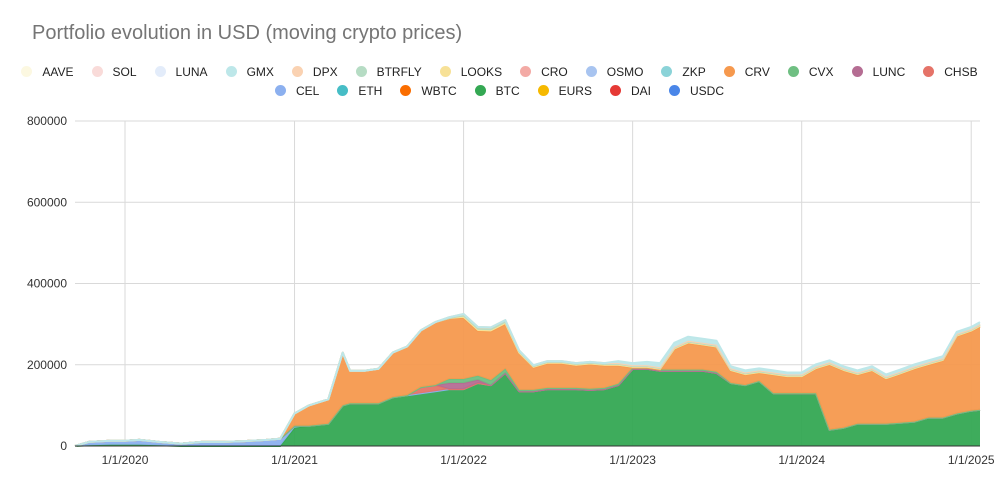 This screenshot has width=1005, height=492. I want to click on legend-label: CHSB, so click(961, 71).